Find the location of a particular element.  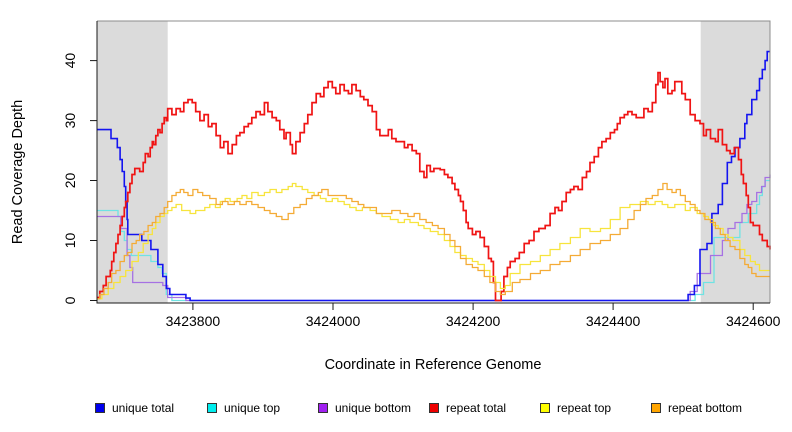

y-tick-label: 30 is located at coordinates (70, 121).